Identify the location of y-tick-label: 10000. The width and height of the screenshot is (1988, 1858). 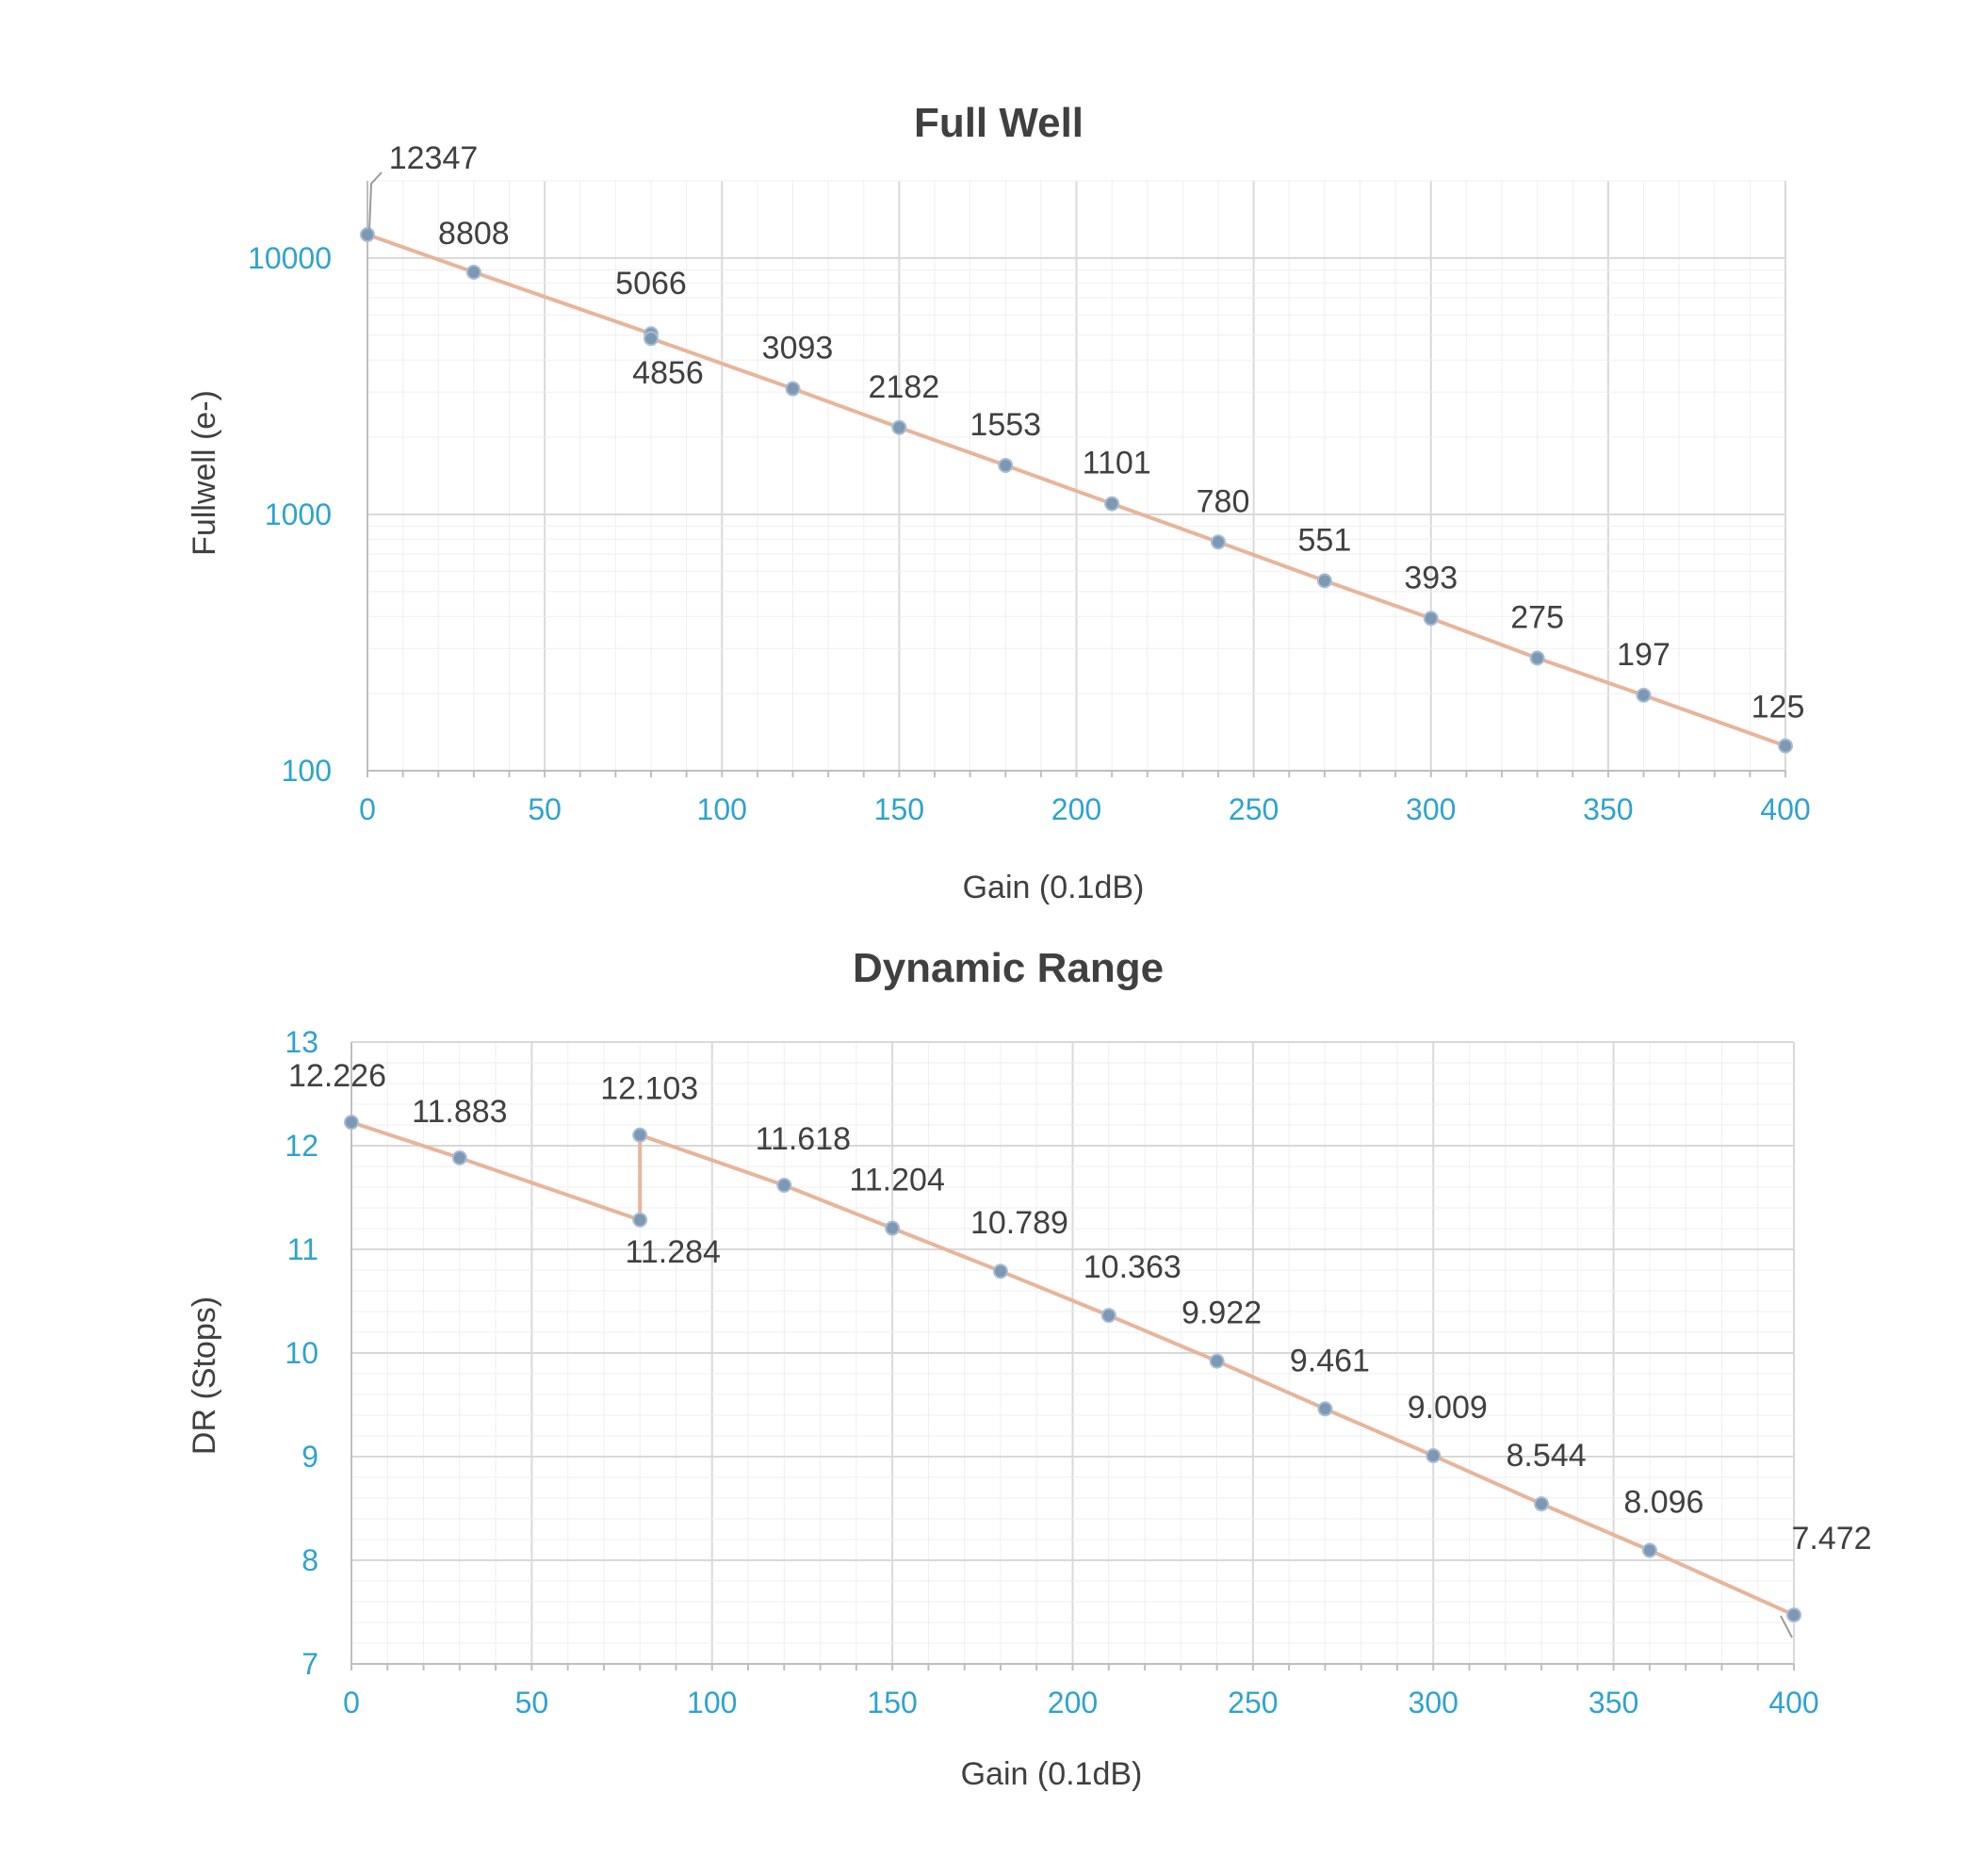
(290, 258).